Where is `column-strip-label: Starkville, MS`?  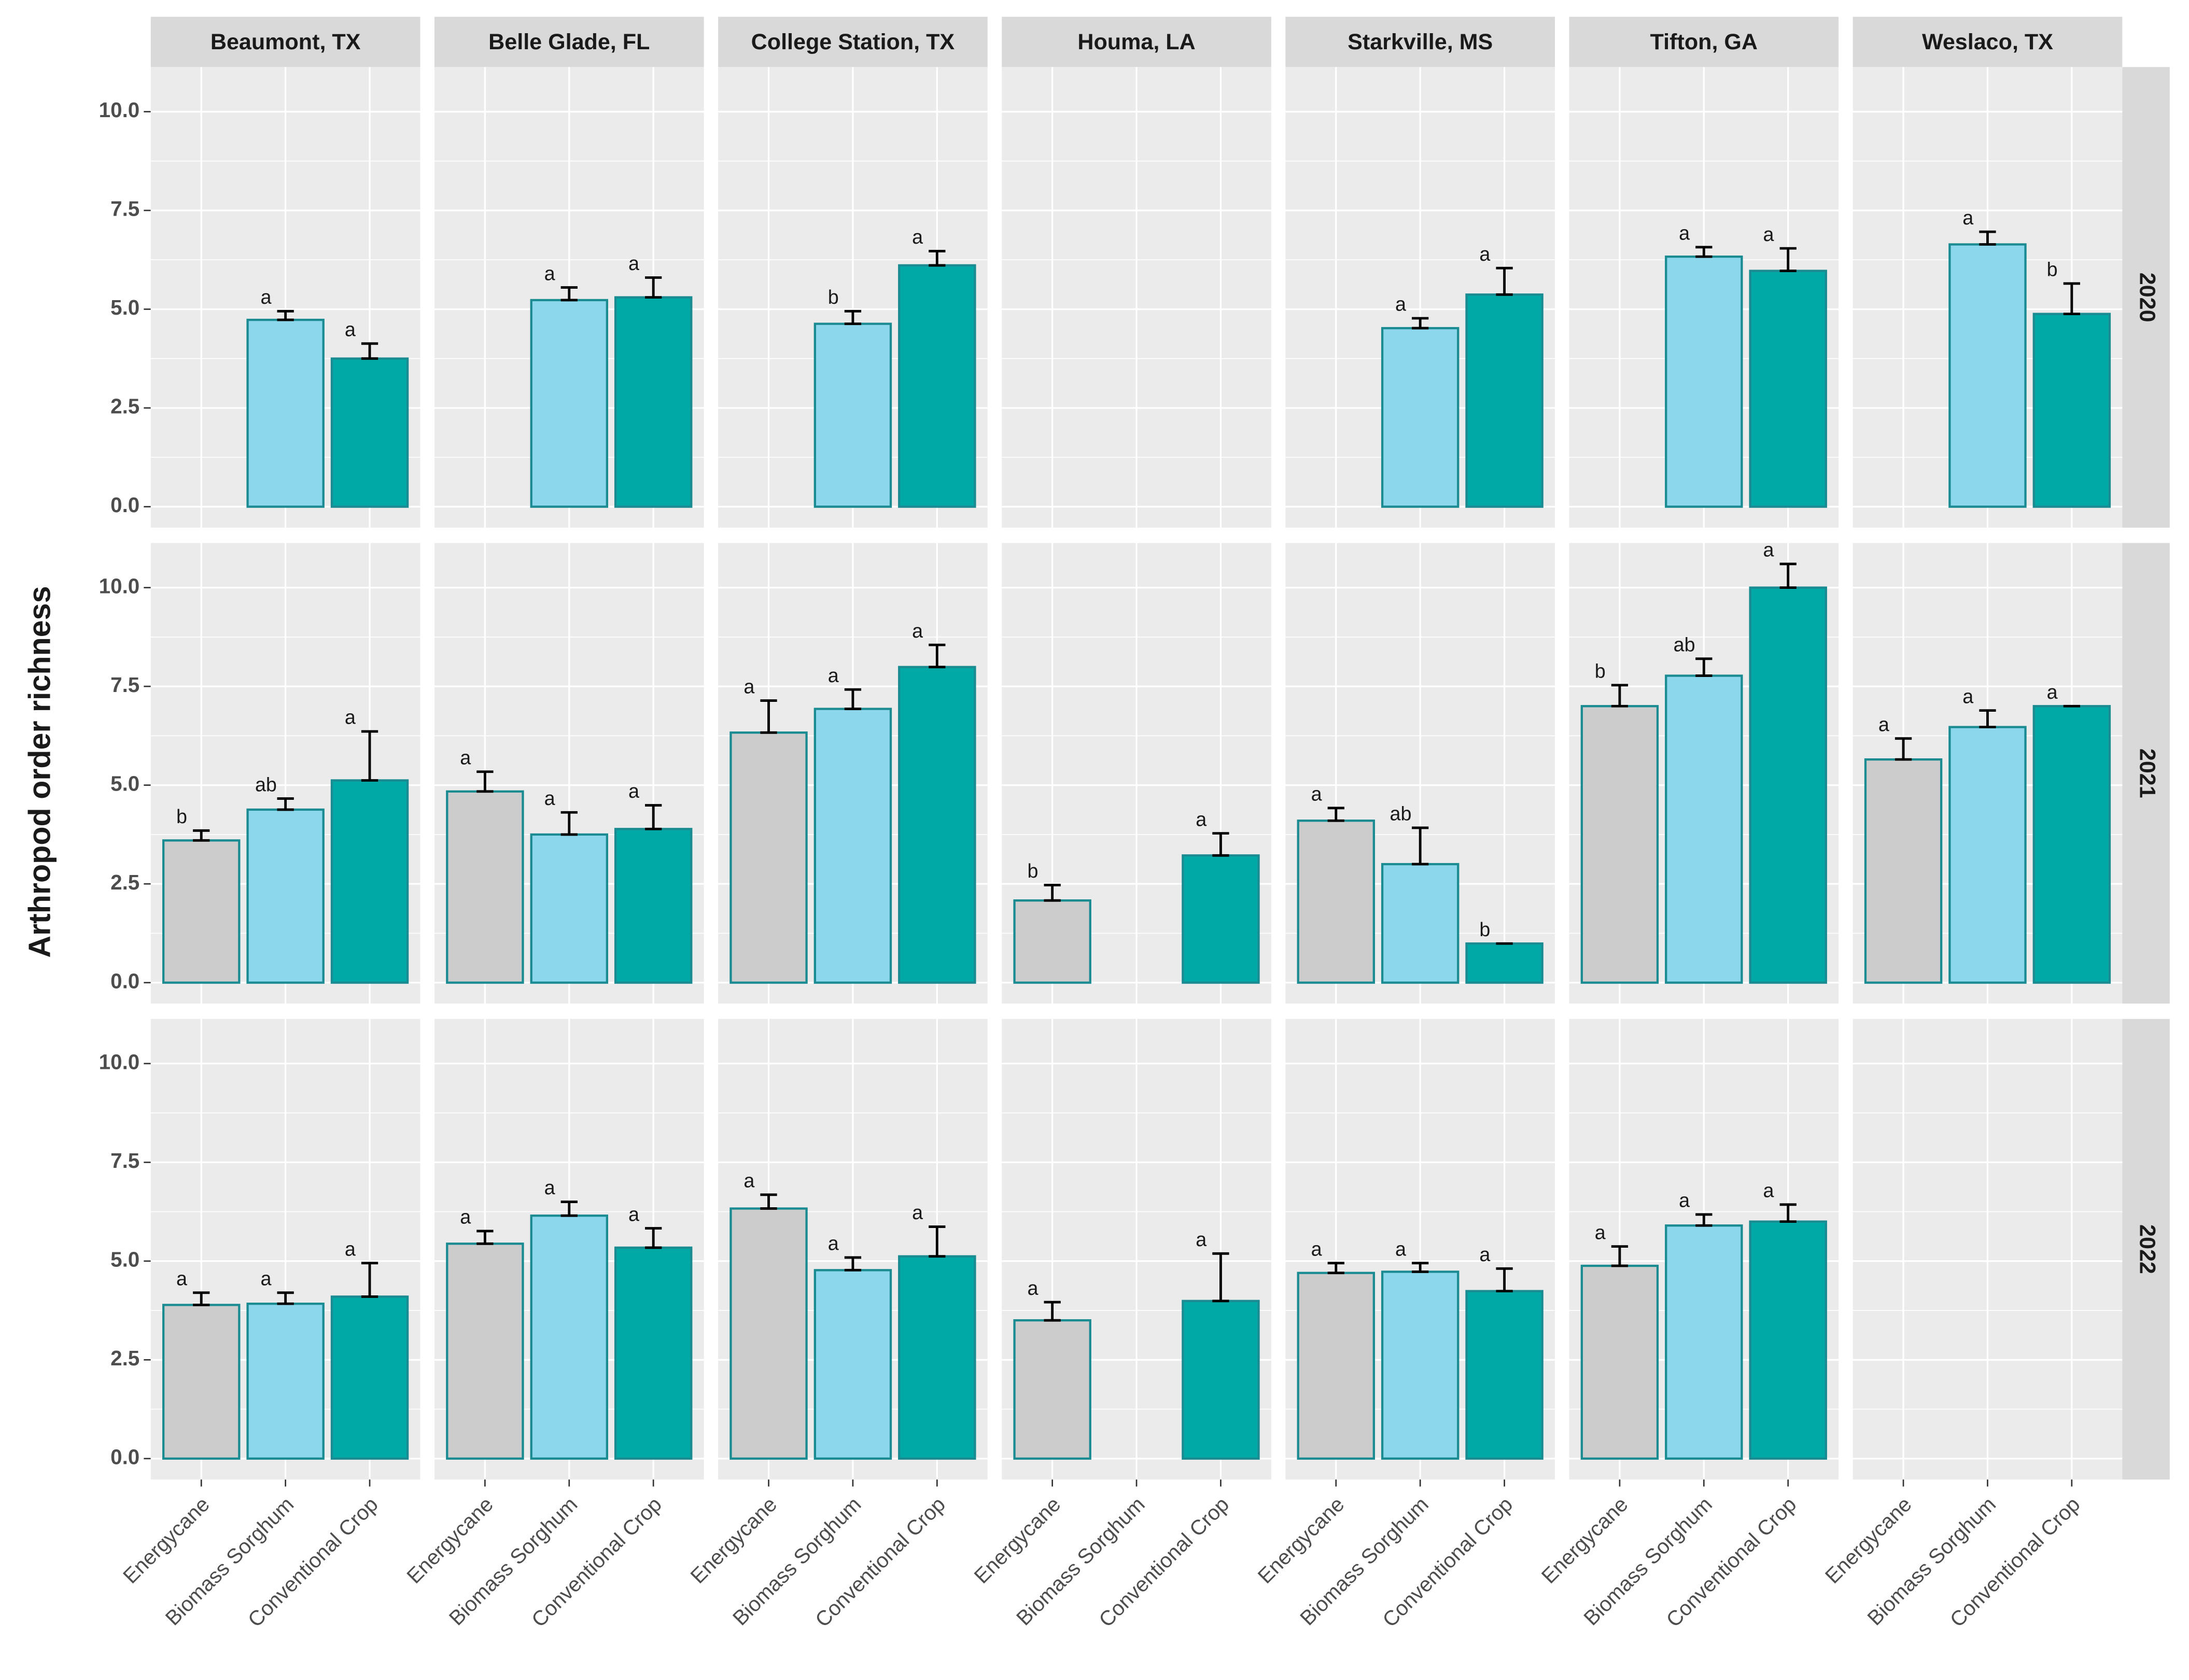 column-strip-label: Starkville, MS is located at coordinates (1420, 42).